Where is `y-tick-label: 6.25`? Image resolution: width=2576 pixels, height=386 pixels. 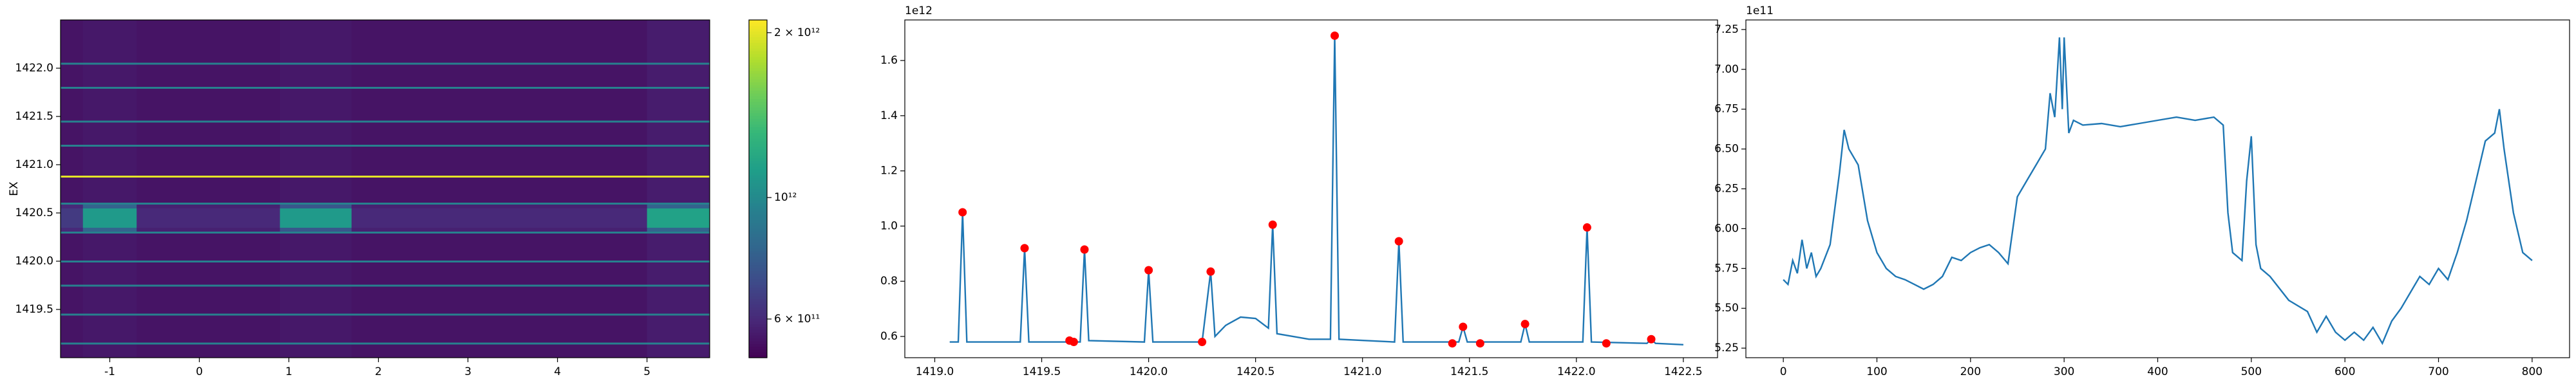
y-tick-label: 6.25 is located at coordinates (1727, 189).